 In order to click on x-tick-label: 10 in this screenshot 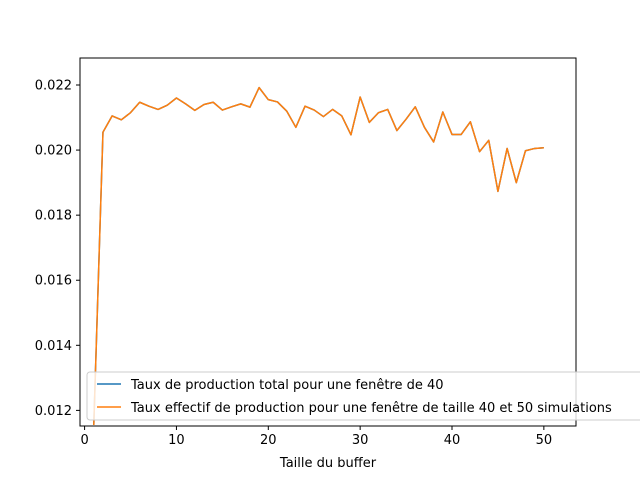, I will do `click(176, 440)`.